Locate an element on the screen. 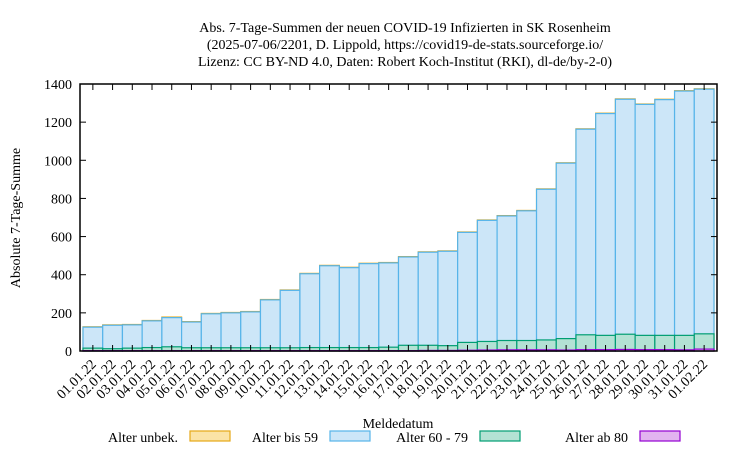 The image size is (750, 450). bar-alter-bis-59-23.01.22 is located at coordinates (527, 281).